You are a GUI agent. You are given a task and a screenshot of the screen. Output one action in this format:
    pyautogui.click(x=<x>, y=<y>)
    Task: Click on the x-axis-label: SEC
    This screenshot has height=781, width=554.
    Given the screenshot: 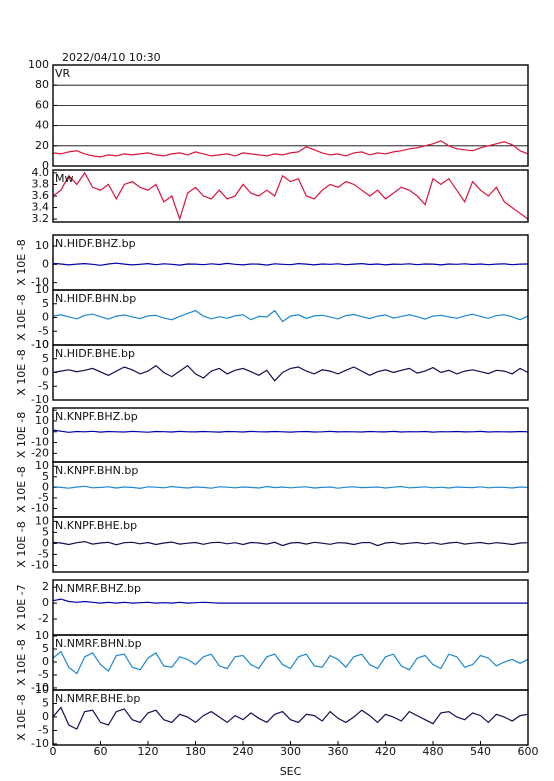 What is the action you would take?
    pyautogui.click(x=291, y=771)
    